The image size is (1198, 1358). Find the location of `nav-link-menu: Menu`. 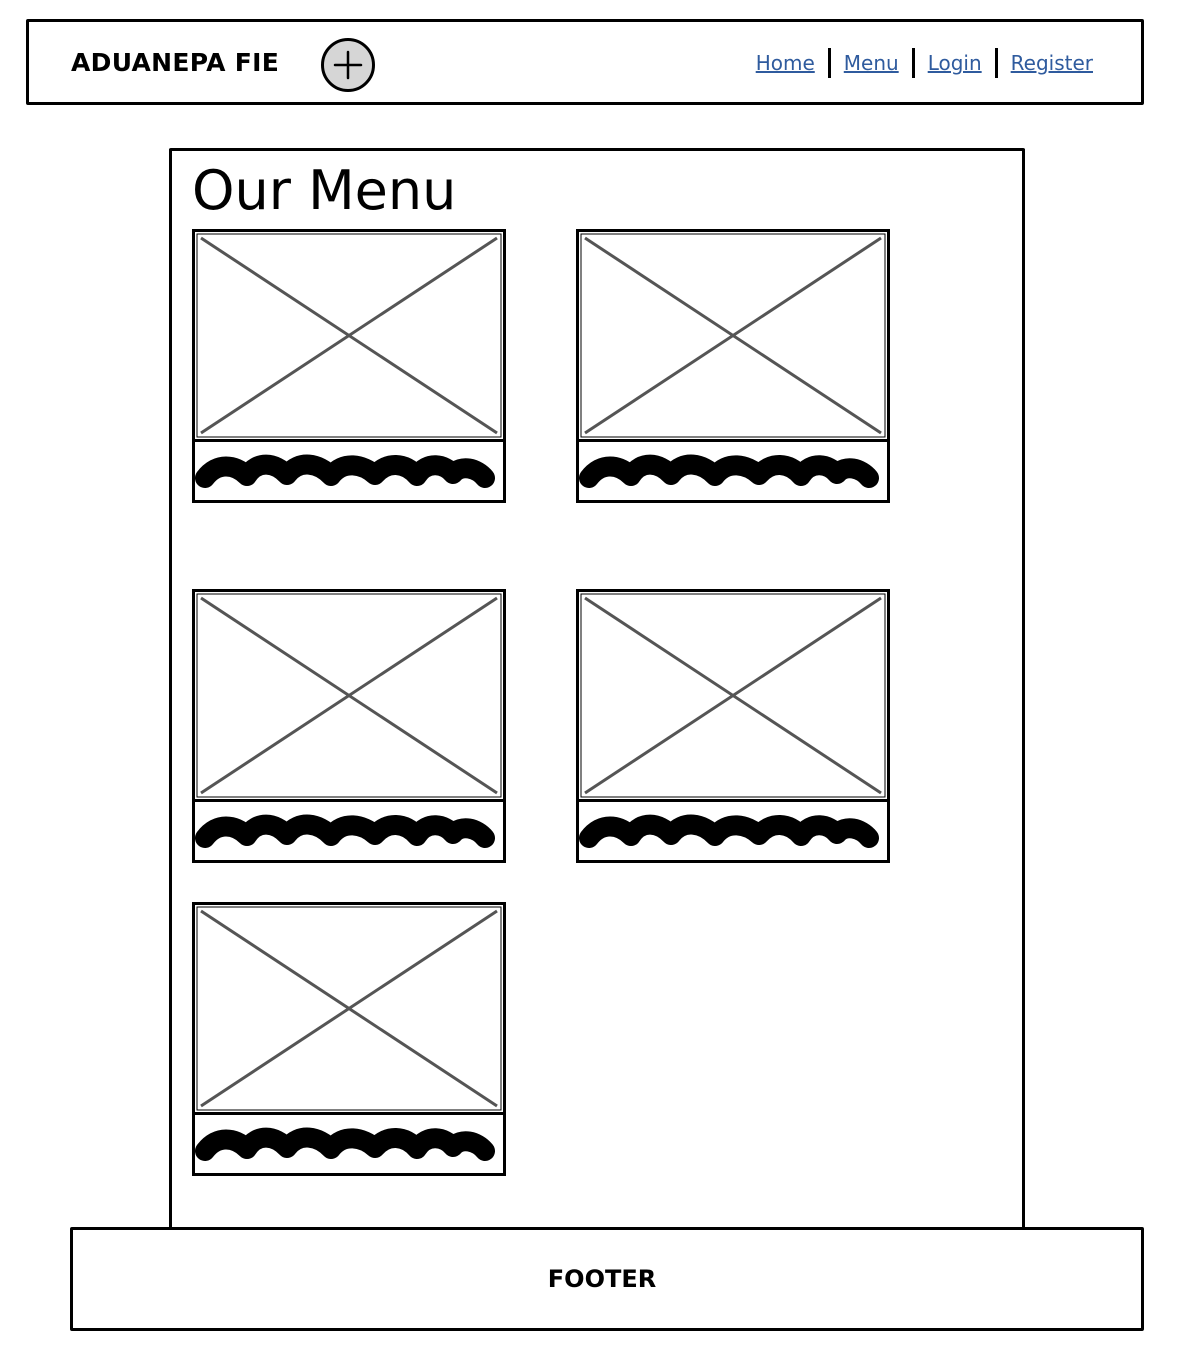

nav-link-menu: Menu is located at coordinates (871, 63).